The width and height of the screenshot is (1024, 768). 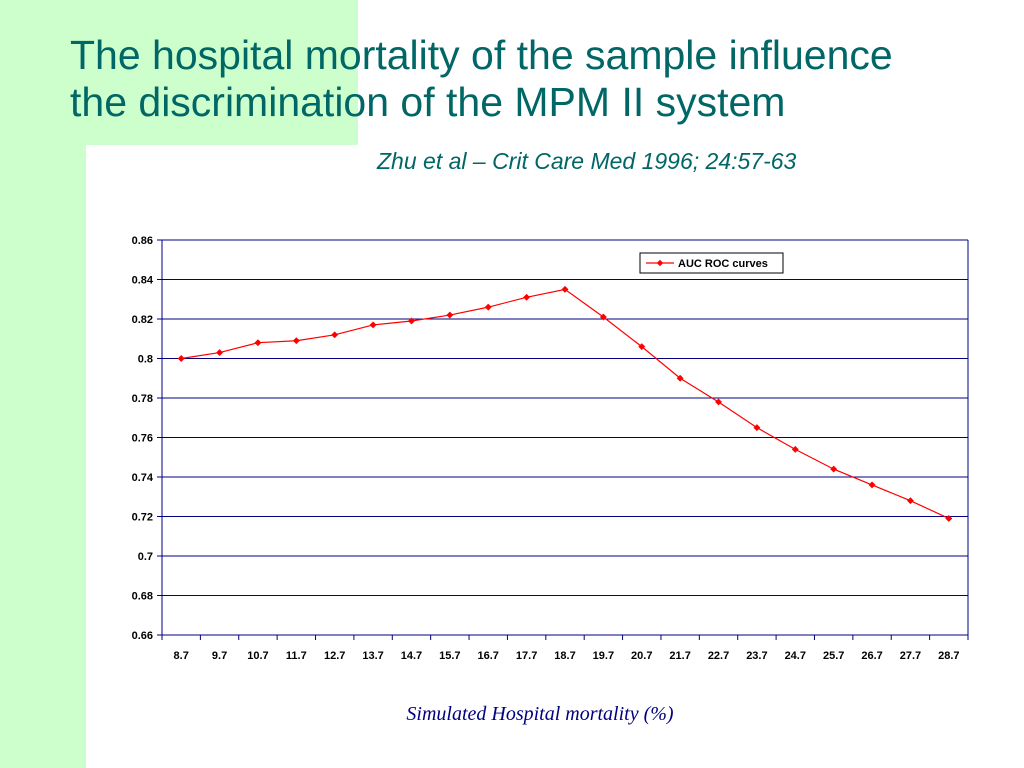 What do you see at coordinates (540, 714) in the screenshot?
I see `x-axis-title: Simulated Hospital mortality (%)` at bounding box center [540, 714].